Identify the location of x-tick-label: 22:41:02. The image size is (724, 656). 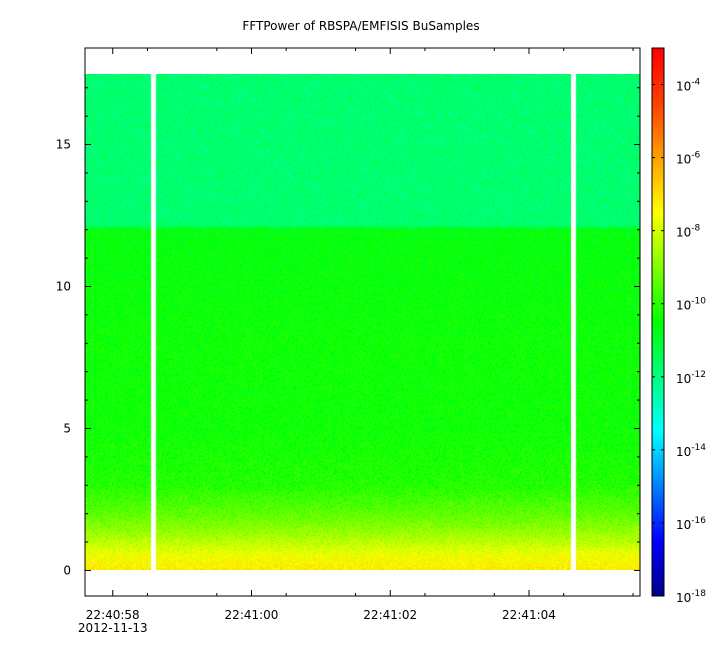
(390, 615).